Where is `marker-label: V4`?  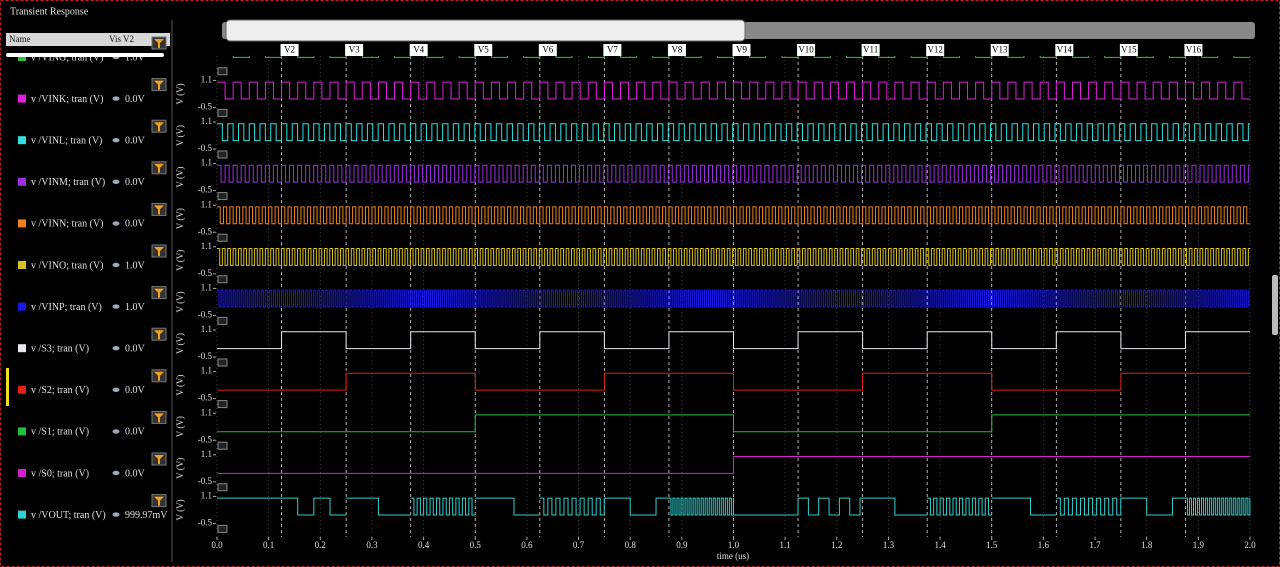
marker-label: V4 is located at coordinates (418, 50).